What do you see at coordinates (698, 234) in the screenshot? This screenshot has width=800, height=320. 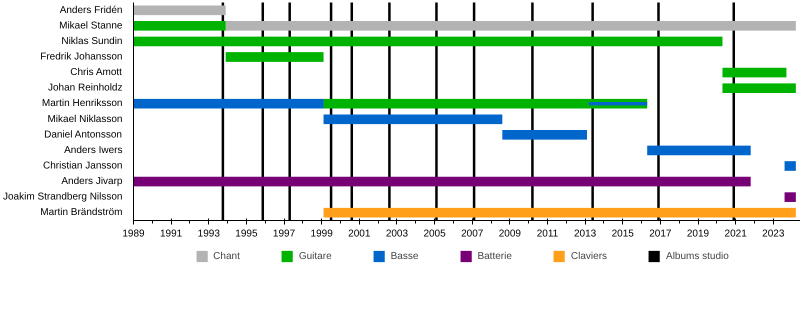 I see `x-tick-label: 2019` at bounding box center [698, 234].